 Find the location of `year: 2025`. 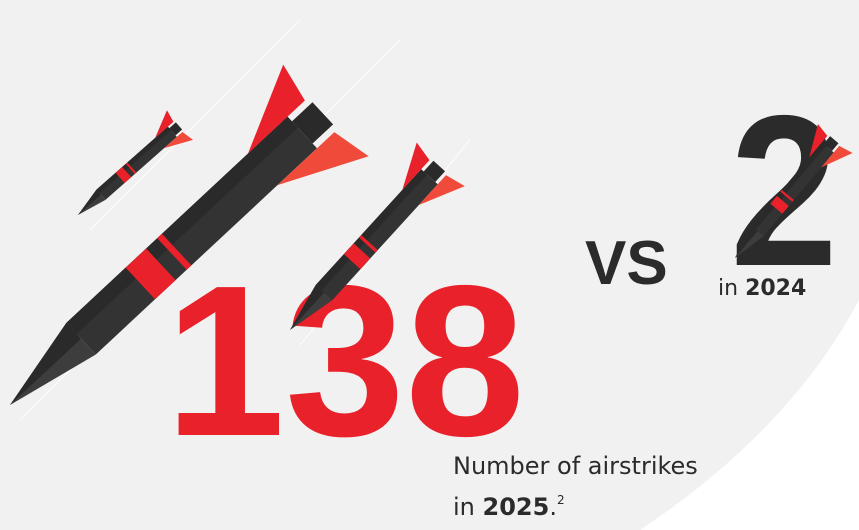

year: 2025 is located at coordinates (516, 507).